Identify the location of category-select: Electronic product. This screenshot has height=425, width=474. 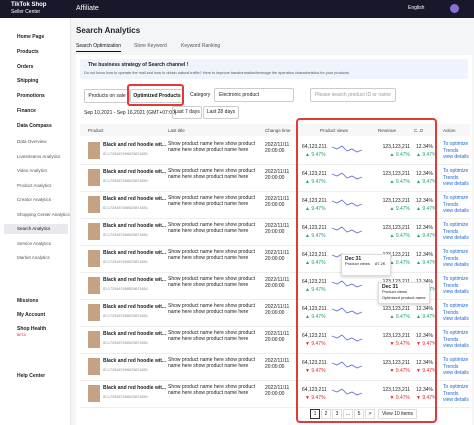
(254, 95).